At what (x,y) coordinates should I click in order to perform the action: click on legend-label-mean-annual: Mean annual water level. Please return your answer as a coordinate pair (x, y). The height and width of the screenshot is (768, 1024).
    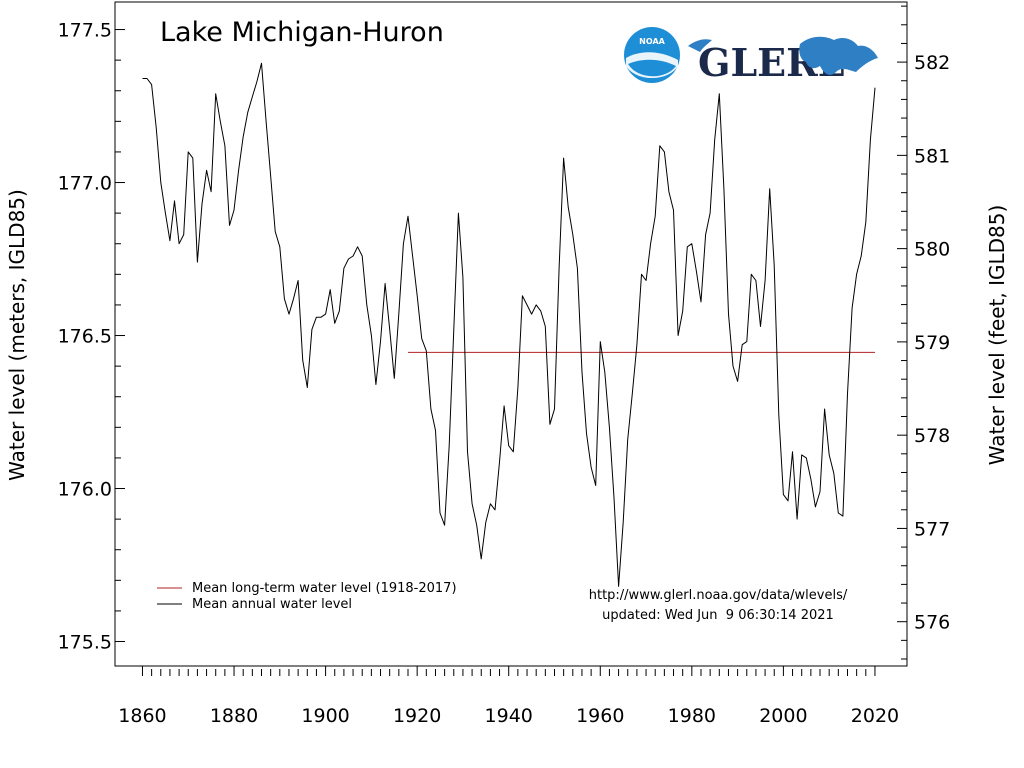
    Looking at the image, I should click on (272, 604).